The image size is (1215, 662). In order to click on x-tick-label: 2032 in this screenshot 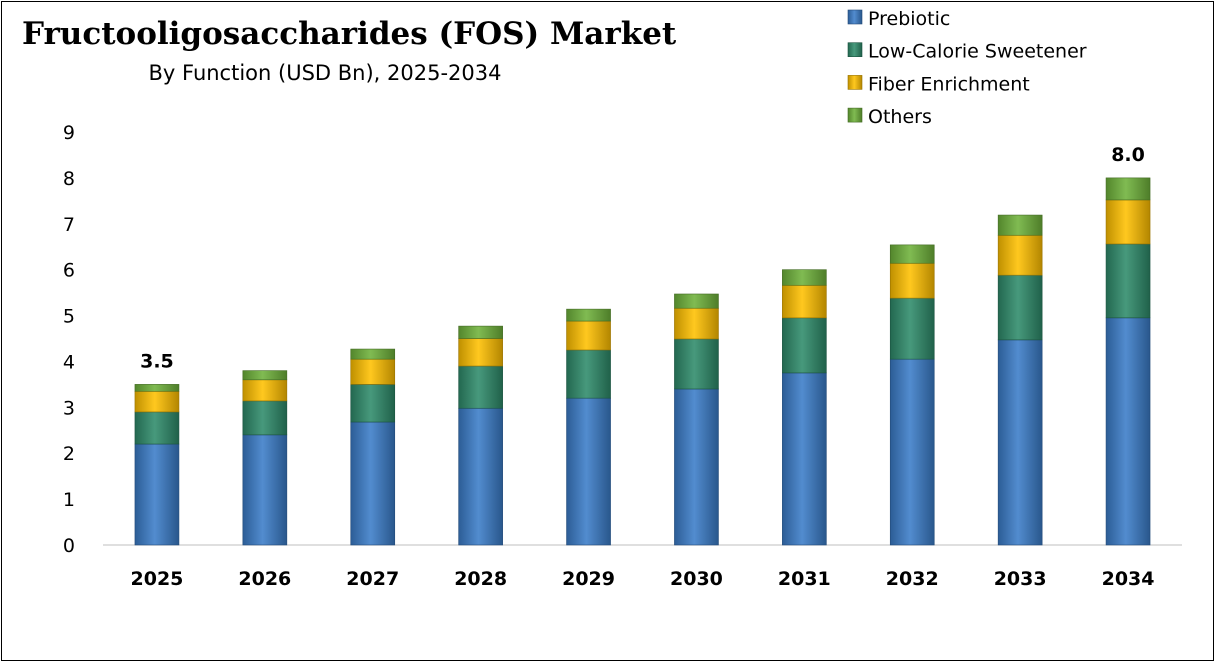, I will do `click(912, 579)`.